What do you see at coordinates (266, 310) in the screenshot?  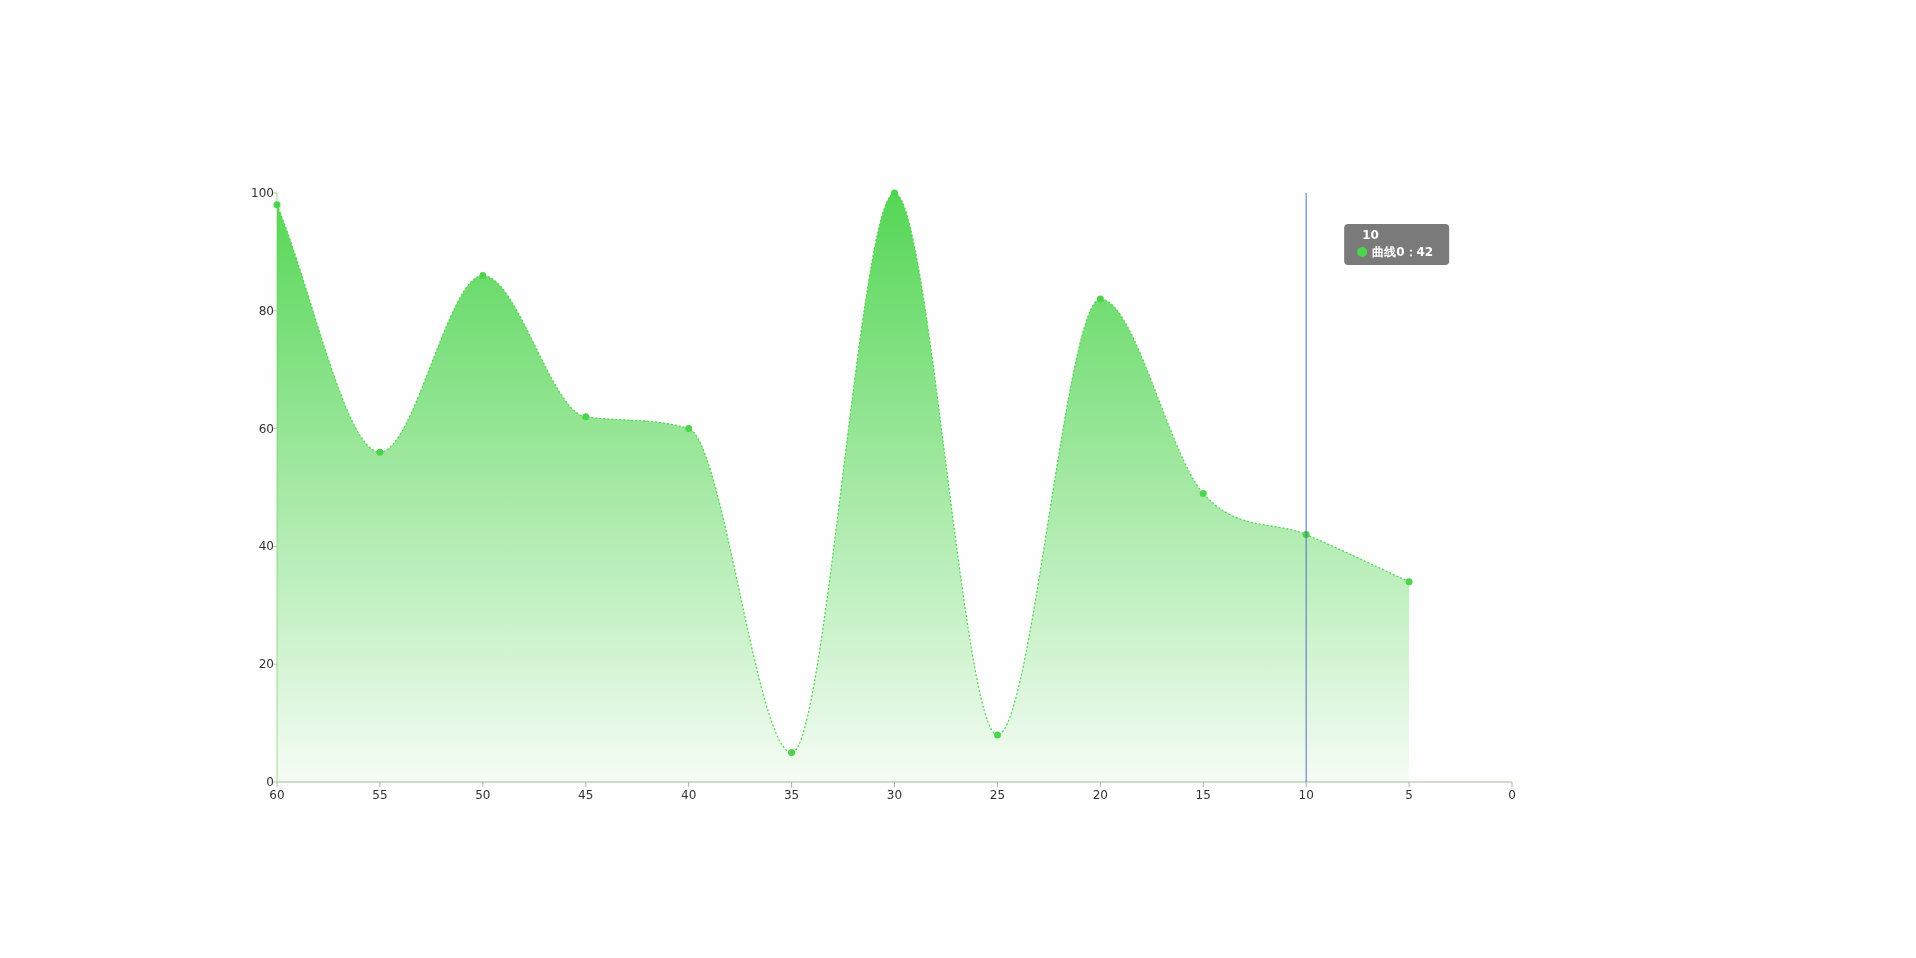 I see `y-tick-label: 80` at bounding box center [266, 310].